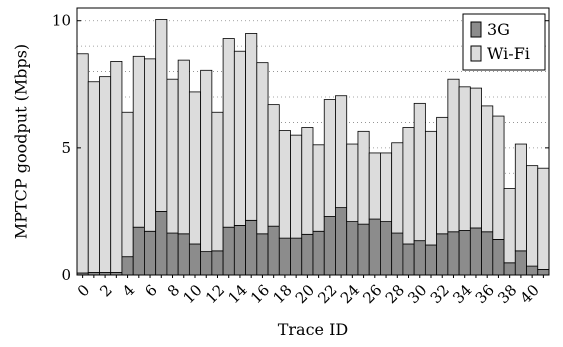 This screenshot has width=563, height=347. I want to click on x-tick-label: 6, so click(150, 290).